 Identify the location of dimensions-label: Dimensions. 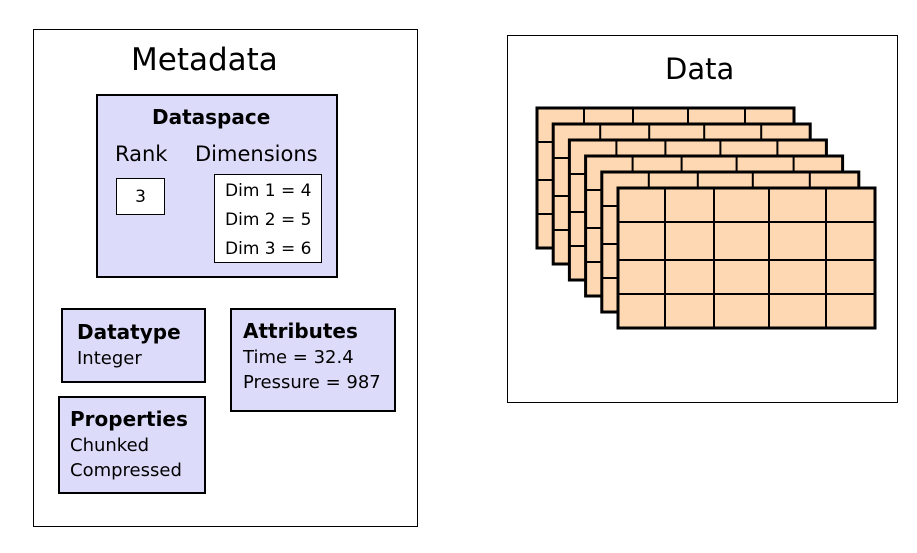
(256, 154).